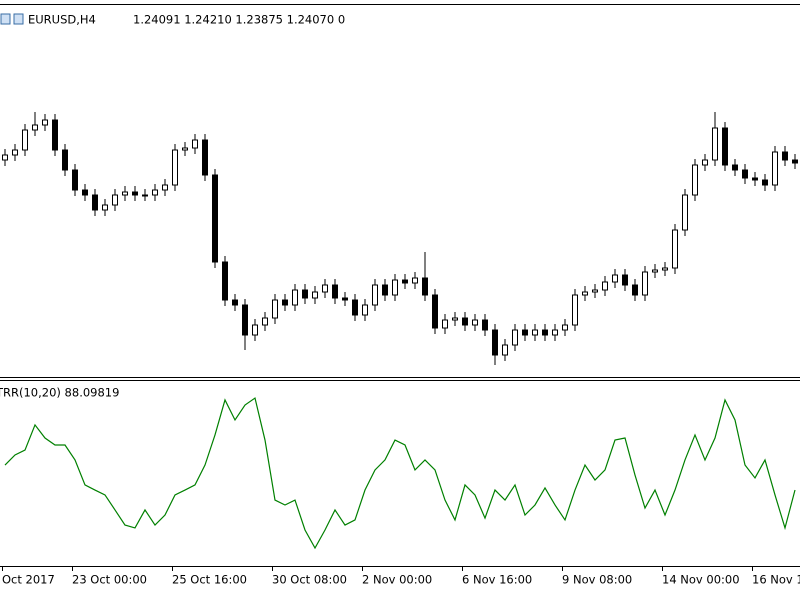 The height and width of the screenshot is (600, 800). What do you see at coordinates (28, 580) in the screenshot?
I see `x-tick-label: Oct 2017` at bounding box center [28, 580].